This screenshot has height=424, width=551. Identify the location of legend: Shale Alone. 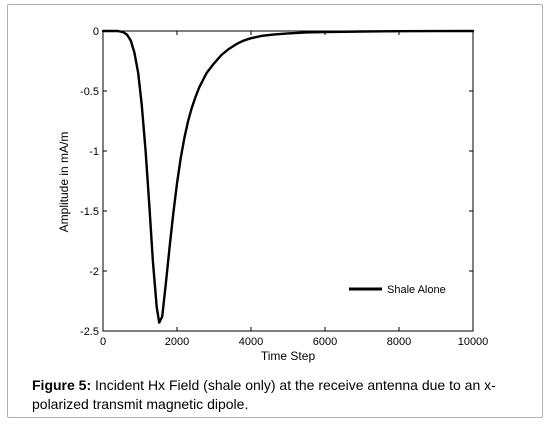
(397, 290).